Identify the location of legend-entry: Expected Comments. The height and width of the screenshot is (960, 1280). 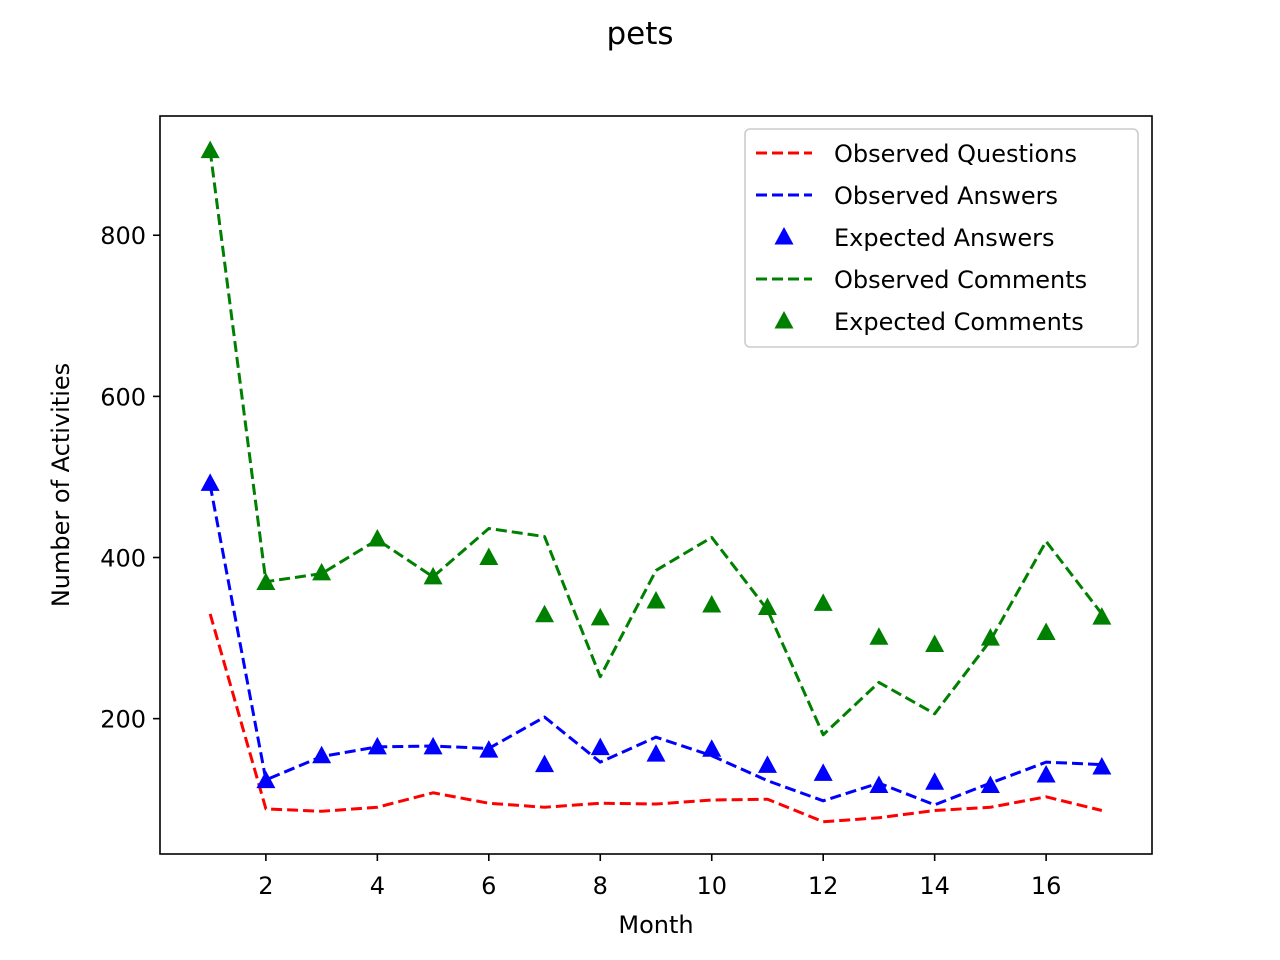
(929, 322).